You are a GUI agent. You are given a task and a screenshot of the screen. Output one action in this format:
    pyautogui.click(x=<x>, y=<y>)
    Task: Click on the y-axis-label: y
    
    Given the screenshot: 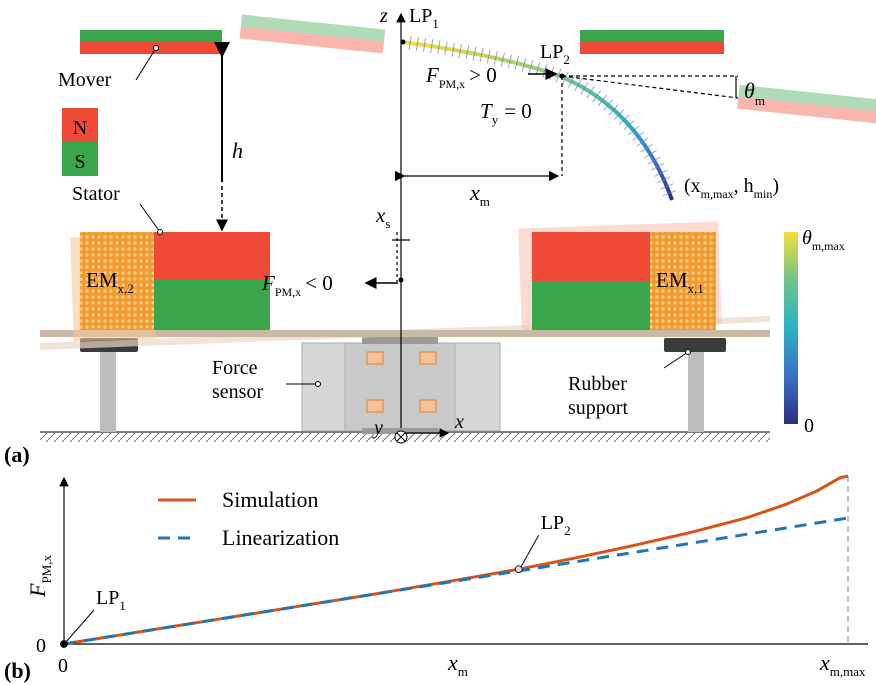 What is the action you would take?
    pyautogui.click(x=377, y=428)
    